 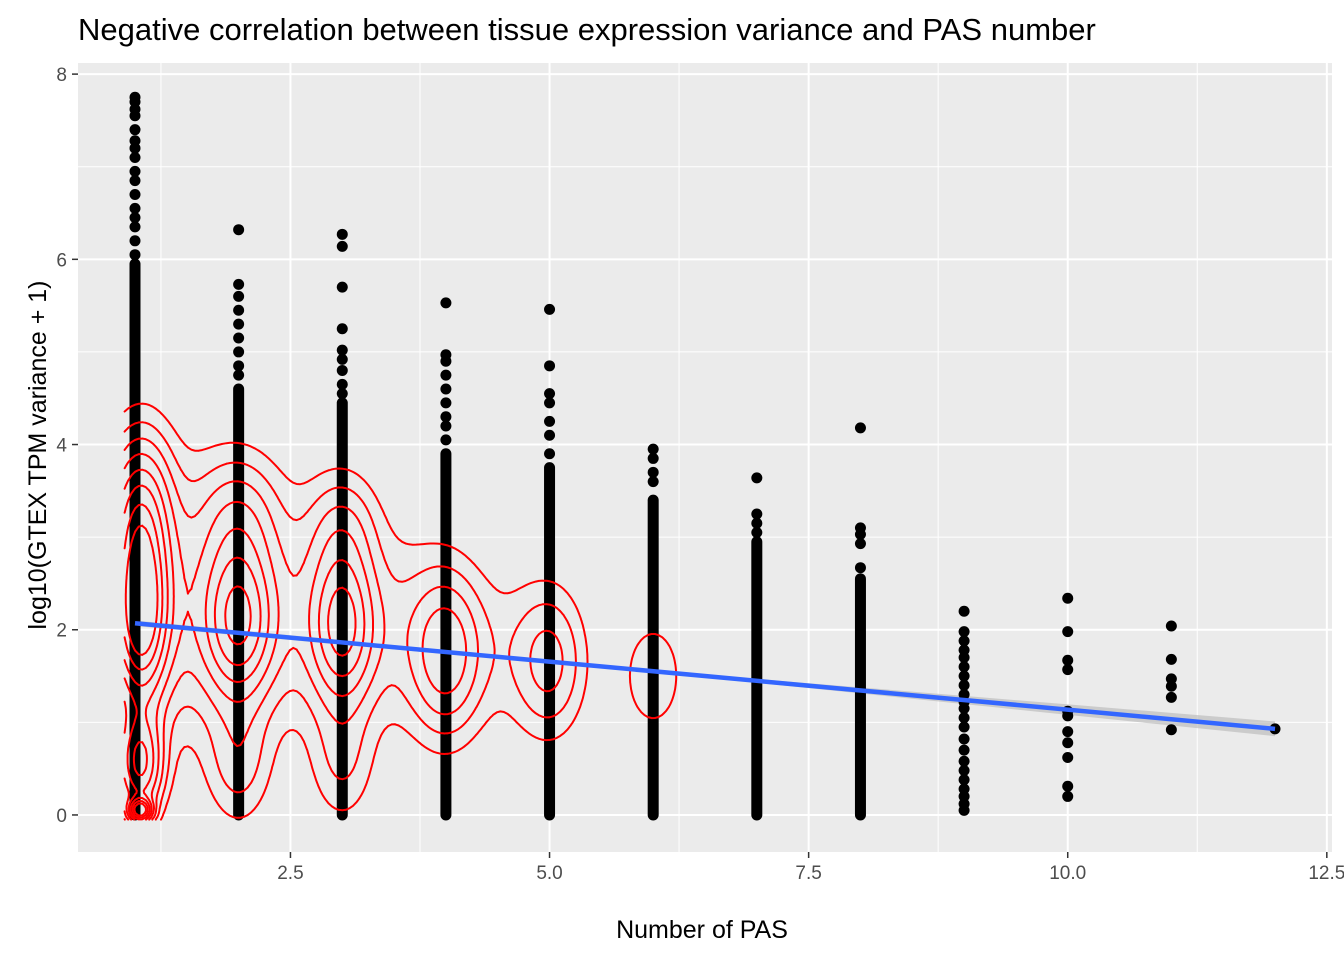 I want to click on y-tick-label: 0, so click(x=61, y=816).